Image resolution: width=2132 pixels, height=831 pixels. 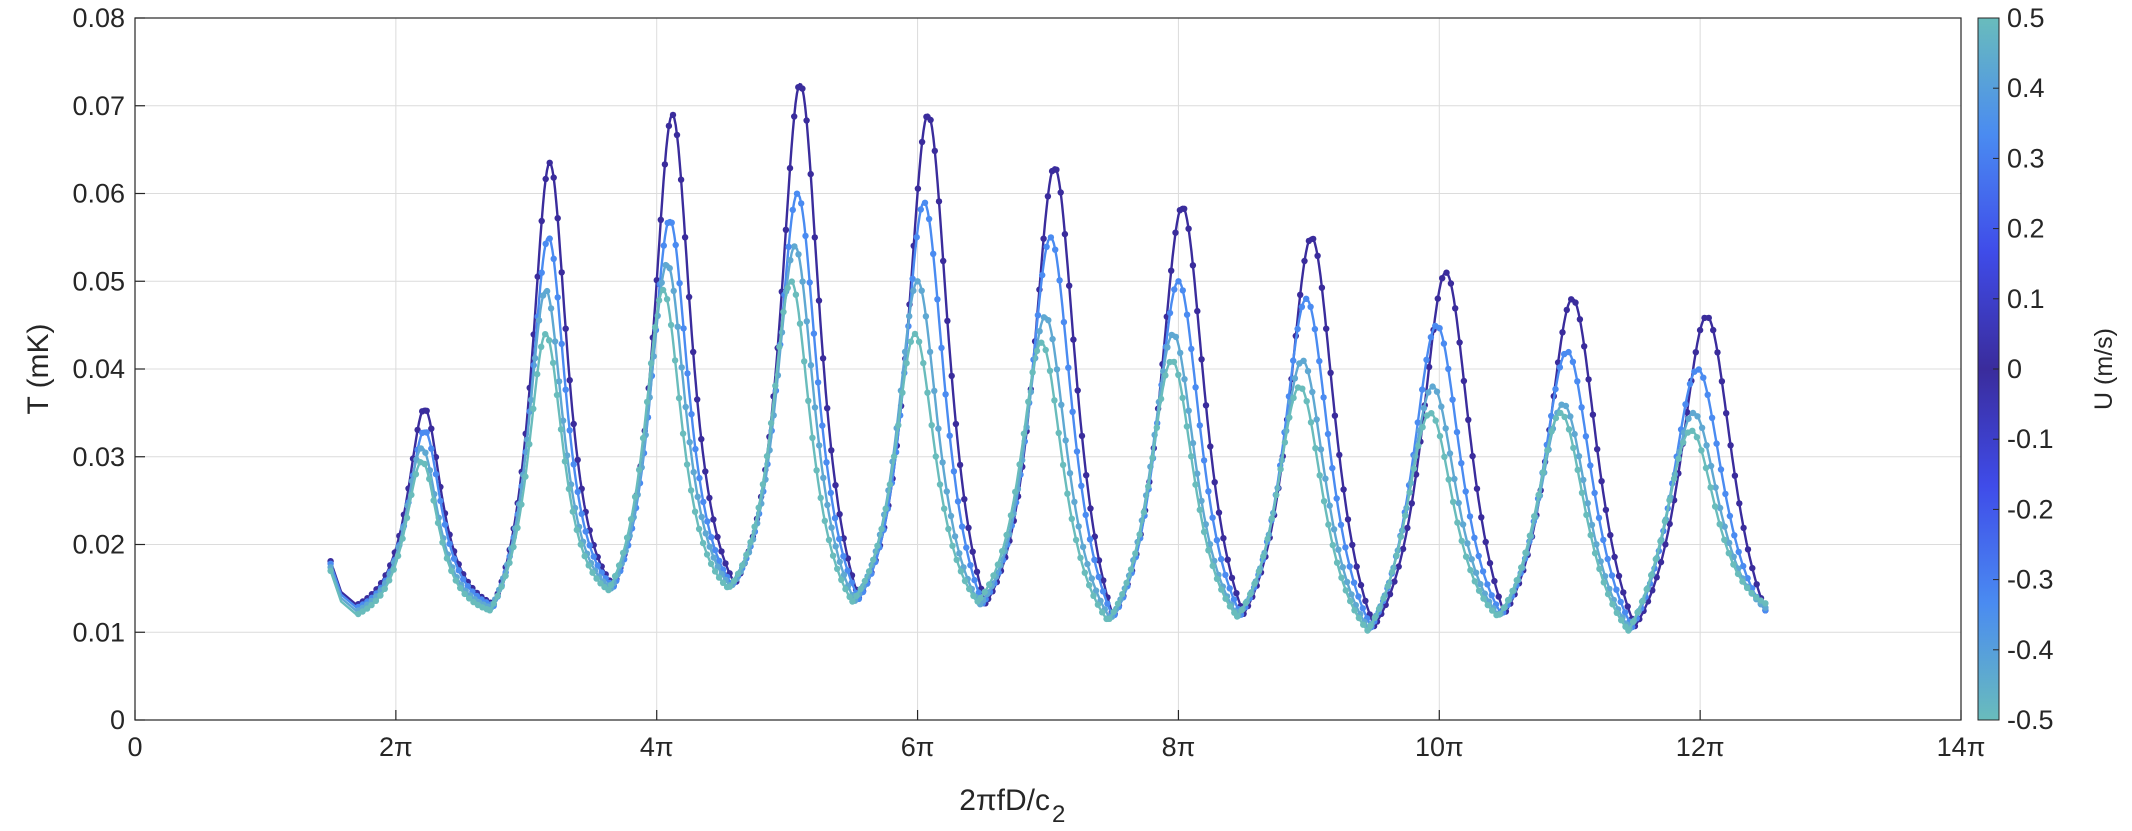 I want to click on y-tick-label: 0.03, so click(x=98, y=457).